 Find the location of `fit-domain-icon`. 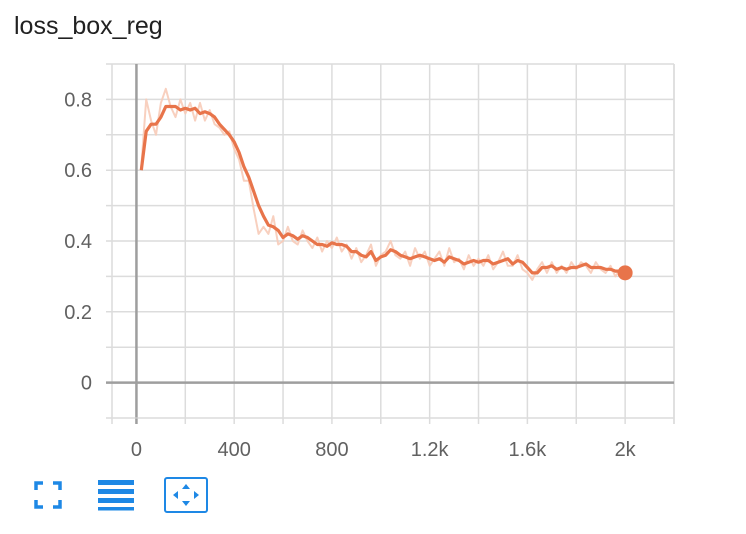

fit-domain-icon is located at coordinates (186, 495).